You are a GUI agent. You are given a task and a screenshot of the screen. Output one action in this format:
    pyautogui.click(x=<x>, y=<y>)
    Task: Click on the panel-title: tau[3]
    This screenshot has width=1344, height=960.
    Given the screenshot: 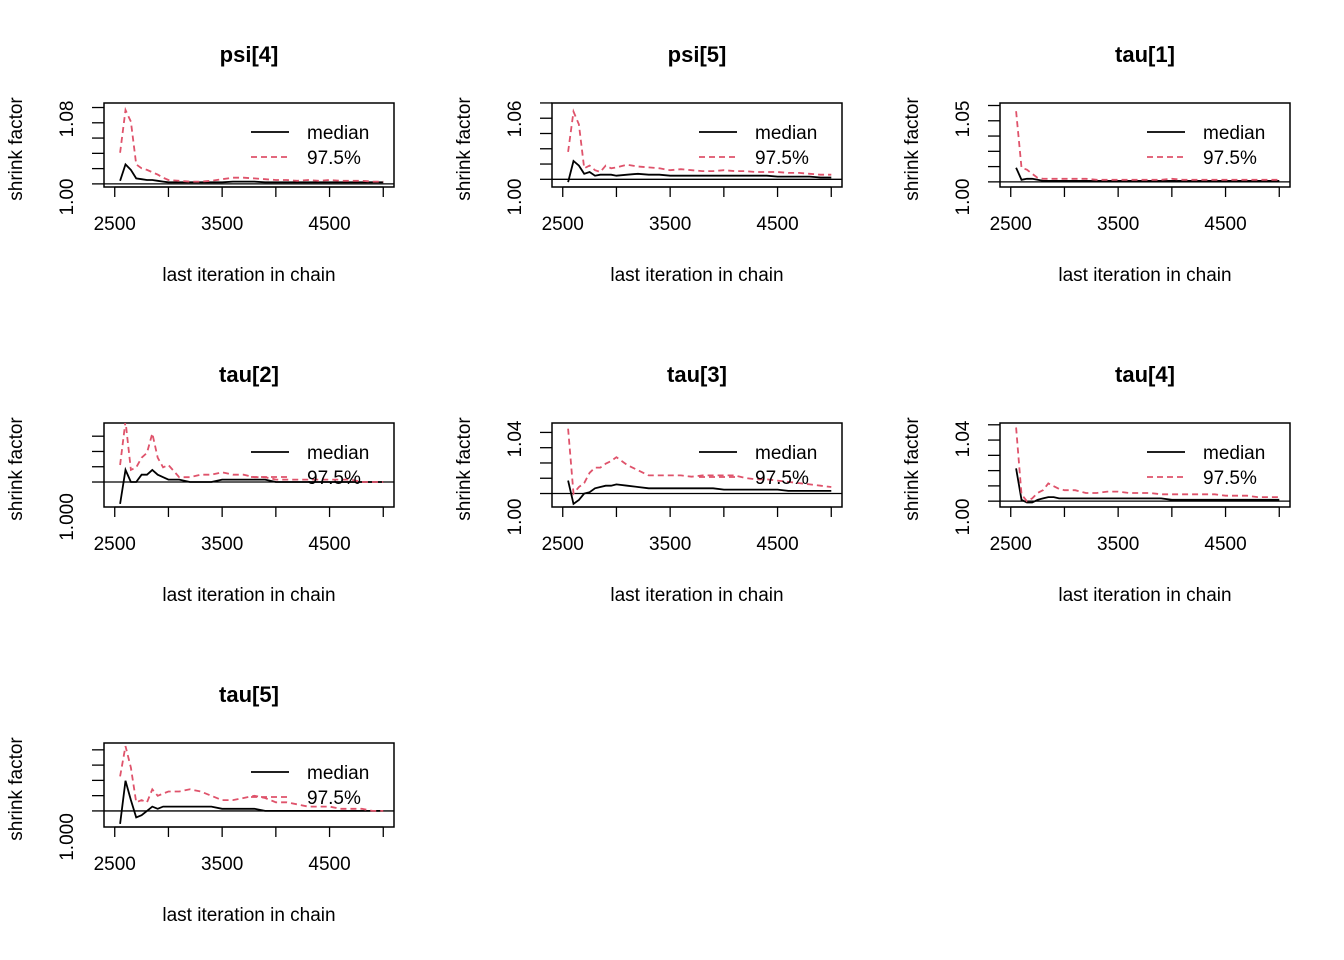 What is the action you would take?
    pyautogui.click(x=697, y=374)
    